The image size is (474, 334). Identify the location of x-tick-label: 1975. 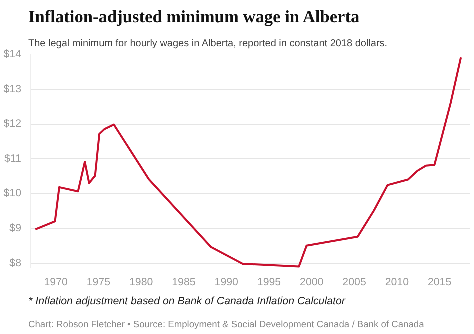
(98, 282).